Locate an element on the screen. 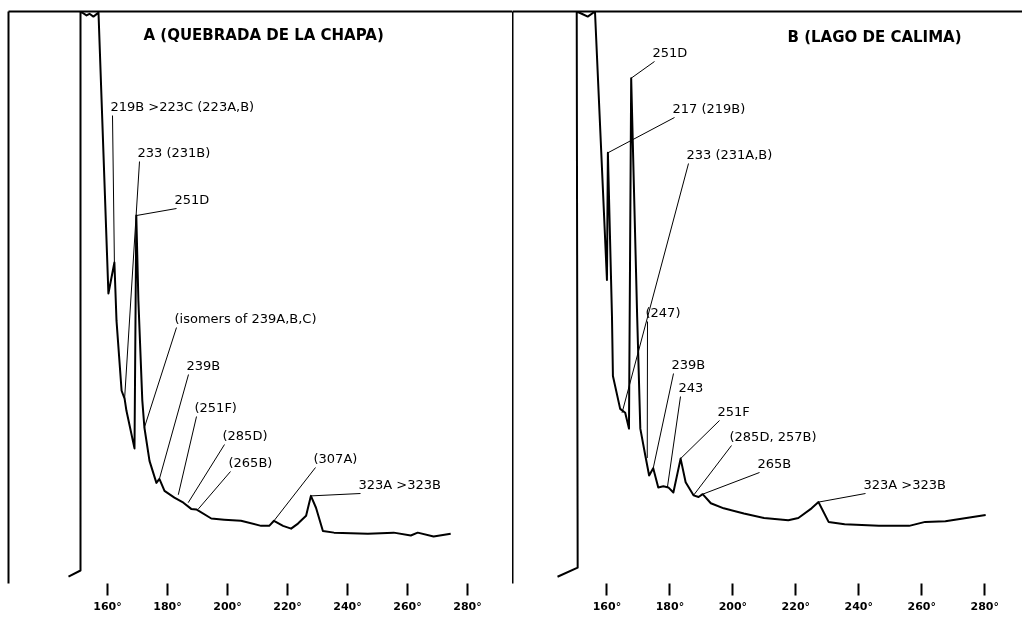  annotation: 233 (231A,B) is located at coordinates (729, 154).